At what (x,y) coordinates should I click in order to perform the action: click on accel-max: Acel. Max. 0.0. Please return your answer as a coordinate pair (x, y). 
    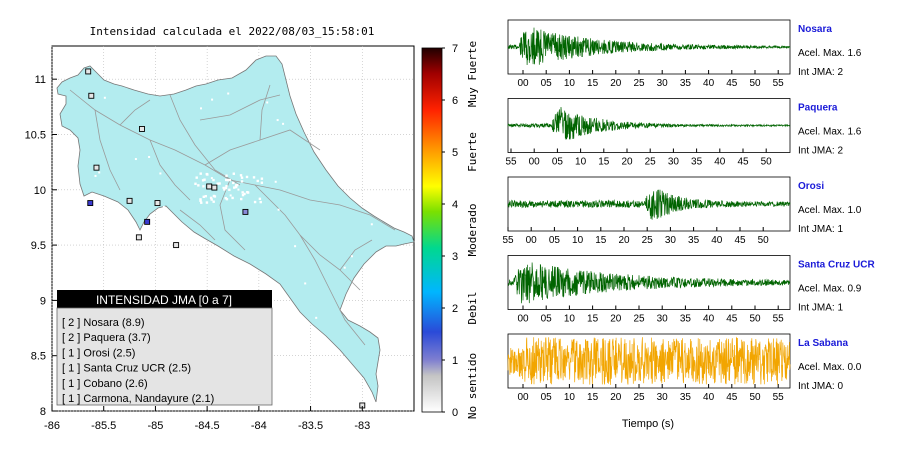
    Looking at the image, I should click on (830, 367).